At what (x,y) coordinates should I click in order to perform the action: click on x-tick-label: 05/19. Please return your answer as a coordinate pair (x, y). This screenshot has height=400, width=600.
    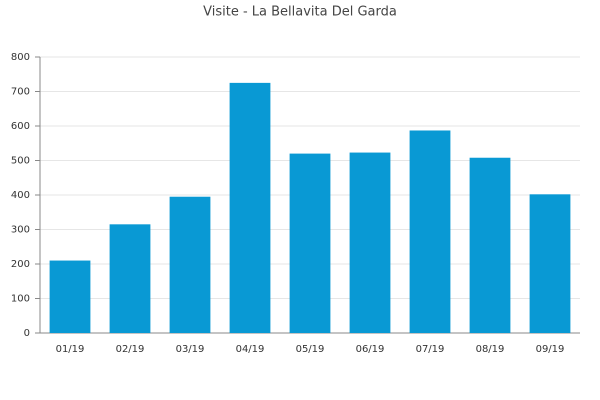
    Looking at the image, I should click on (310, 349).